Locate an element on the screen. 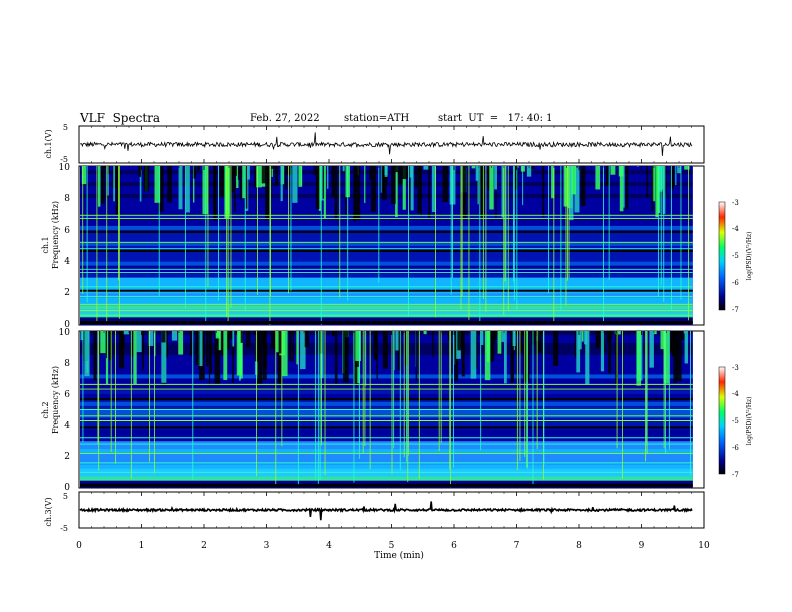  ch1-spec-ytick-8: 8 is located at coordinates (67, 199).